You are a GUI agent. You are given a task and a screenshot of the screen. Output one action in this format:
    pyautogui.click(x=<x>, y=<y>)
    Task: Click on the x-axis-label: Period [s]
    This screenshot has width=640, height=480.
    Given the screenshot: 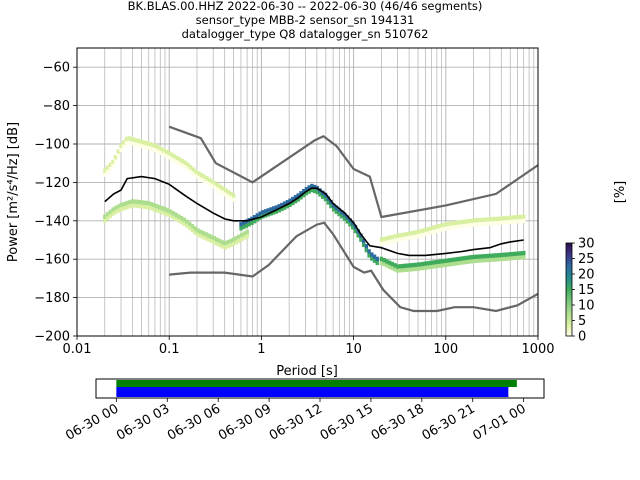 What is the action you would take?
    pyautogui.click(x=307, y=371)
    